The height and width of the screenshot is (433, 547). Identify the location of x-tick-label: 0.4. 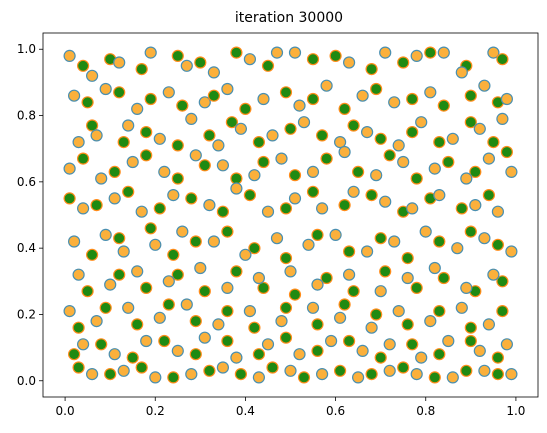
(245, 411).